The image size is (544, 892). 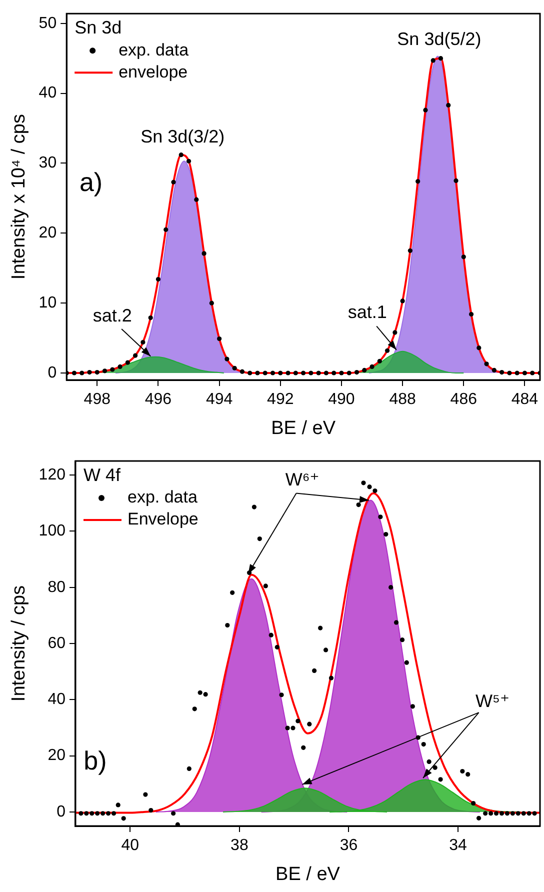 I want to click on x-tick-label: 488, so click(x=402, y=399).